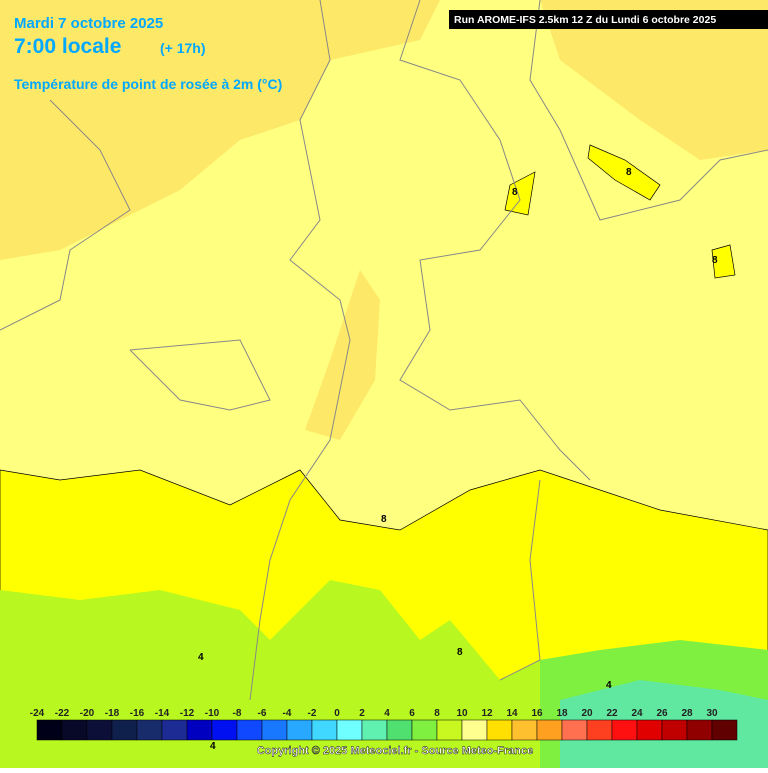 Image resolution: width=768 pixels, height=773 pixels. I want to click on legend-label: -12, so click(187, 713).